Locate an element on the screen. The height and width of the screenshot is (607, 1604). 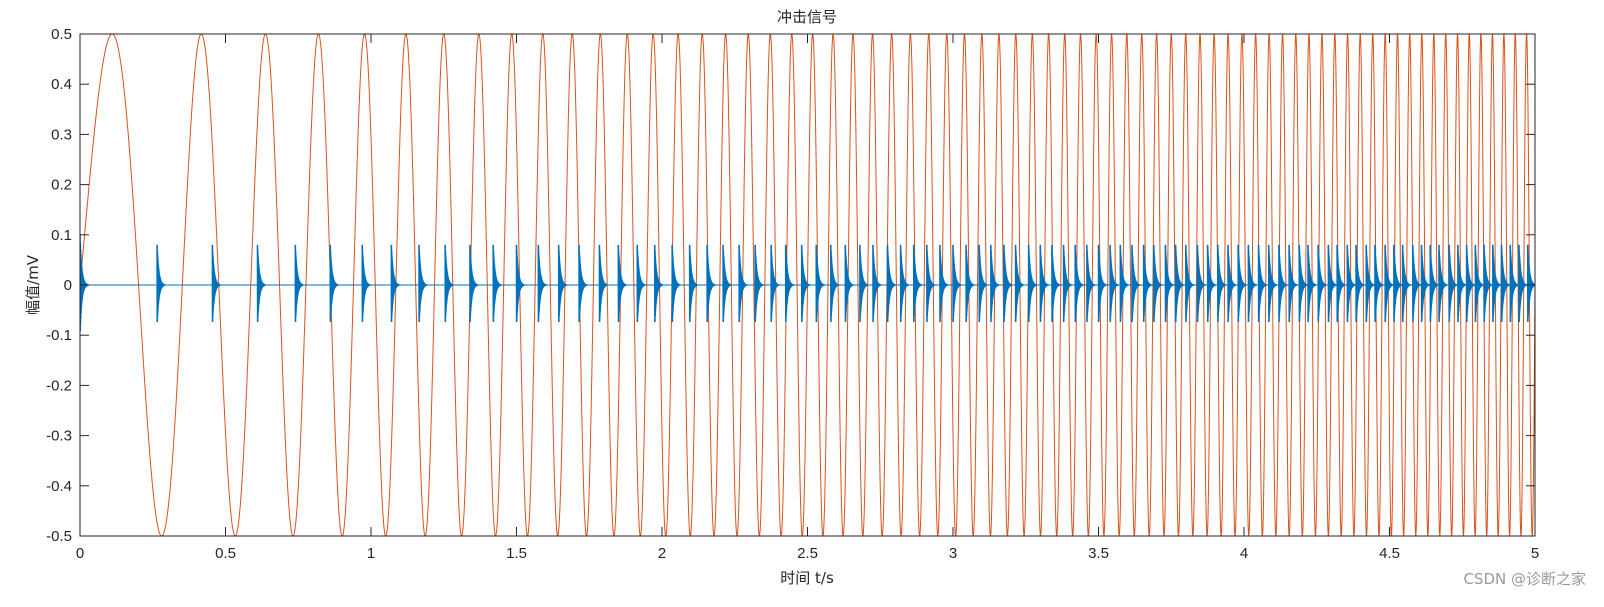
y-tick-label: 0.3 is located at coordinates (61, 134).